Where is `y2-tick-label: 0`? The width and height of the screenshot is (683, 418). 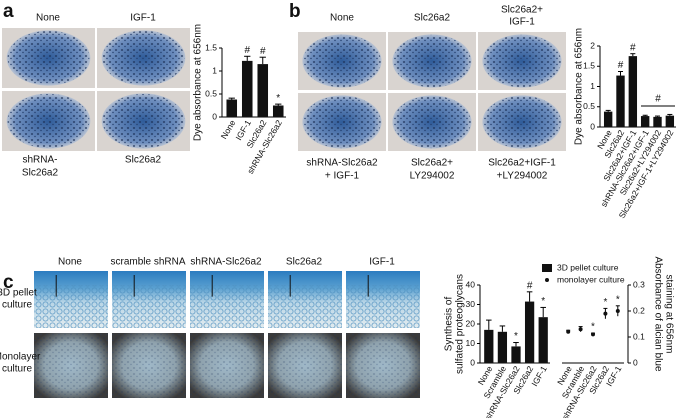 y2-tick-label: 0 is located at coordinates (635, 362).